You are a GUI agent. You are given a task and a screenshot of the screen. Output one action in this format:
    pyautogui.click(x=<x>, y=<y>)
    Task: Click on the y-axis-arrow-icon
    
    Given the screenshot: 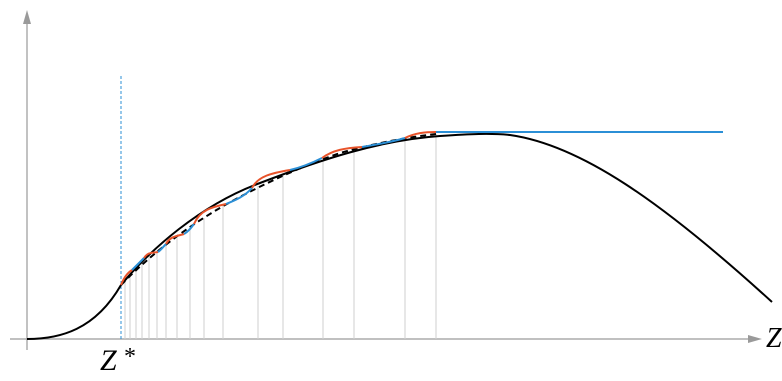 What is the action you would take?
    pyautogui.click(x=27, y=17)
    